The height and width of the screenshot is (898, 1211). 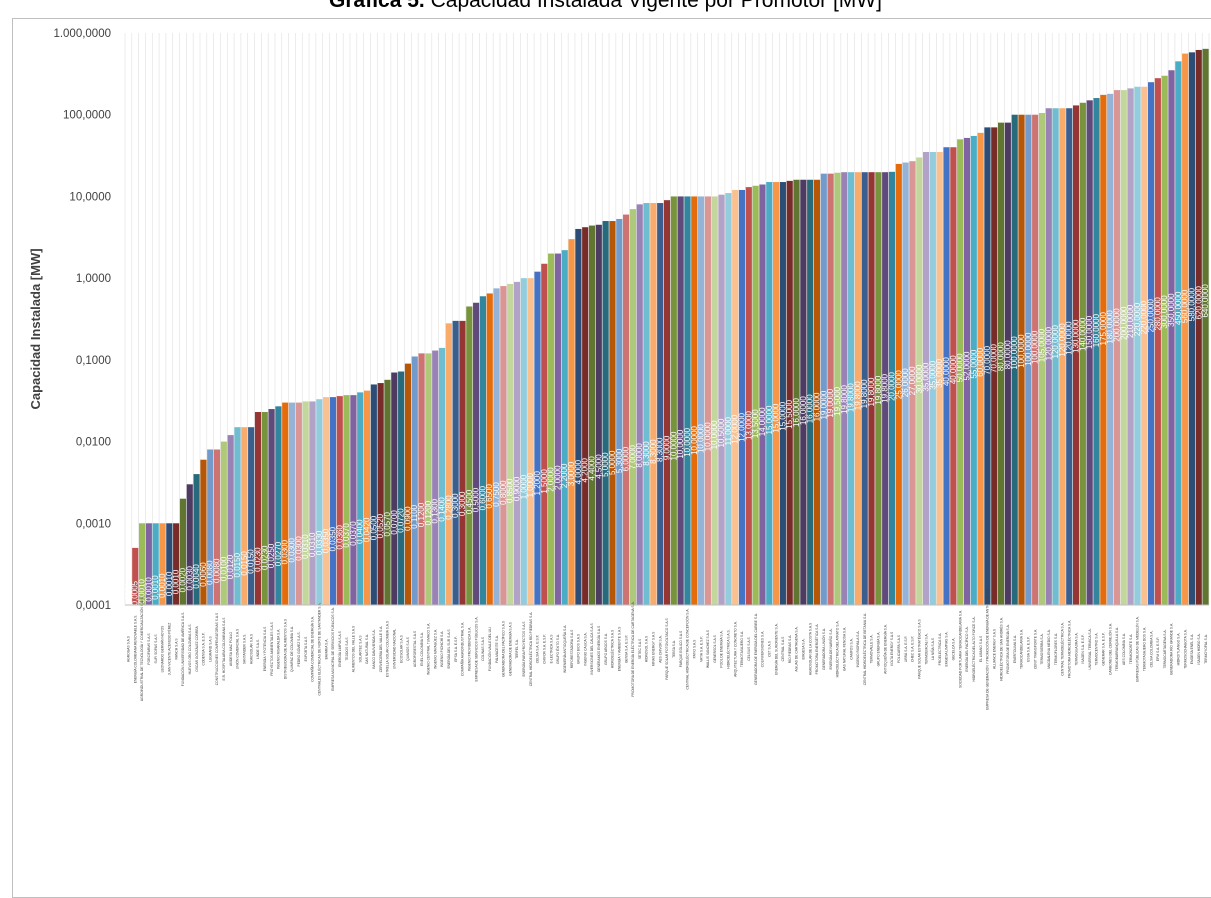 I want to click on x-category-label: HIDROELÉCTRICA DE SAN ANDRÉS S.A., so click(x=1000, y=649).